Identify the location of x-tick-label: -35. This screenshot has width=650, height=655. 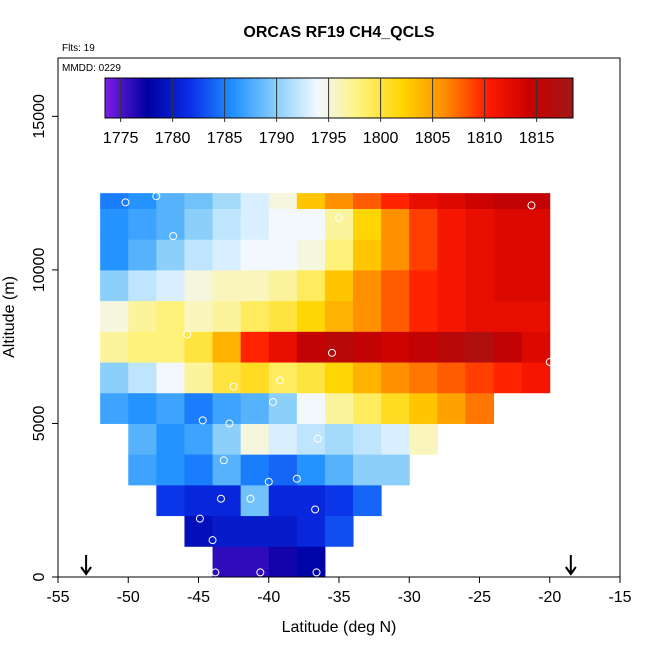
(338, 597).